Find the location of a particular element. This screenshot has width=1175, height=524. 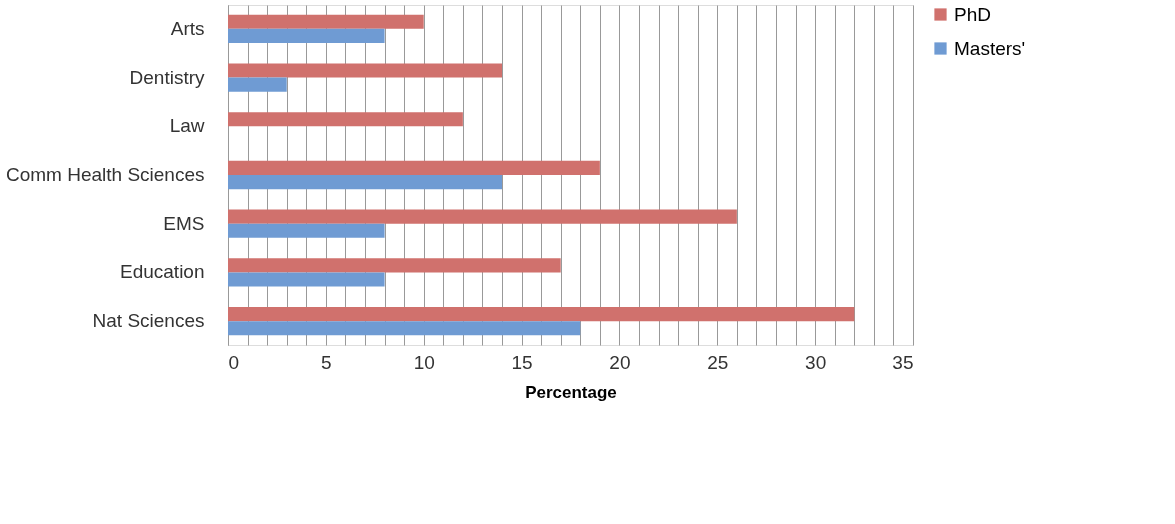

x-tick-label: 25 is located at coordinates (718, 362).